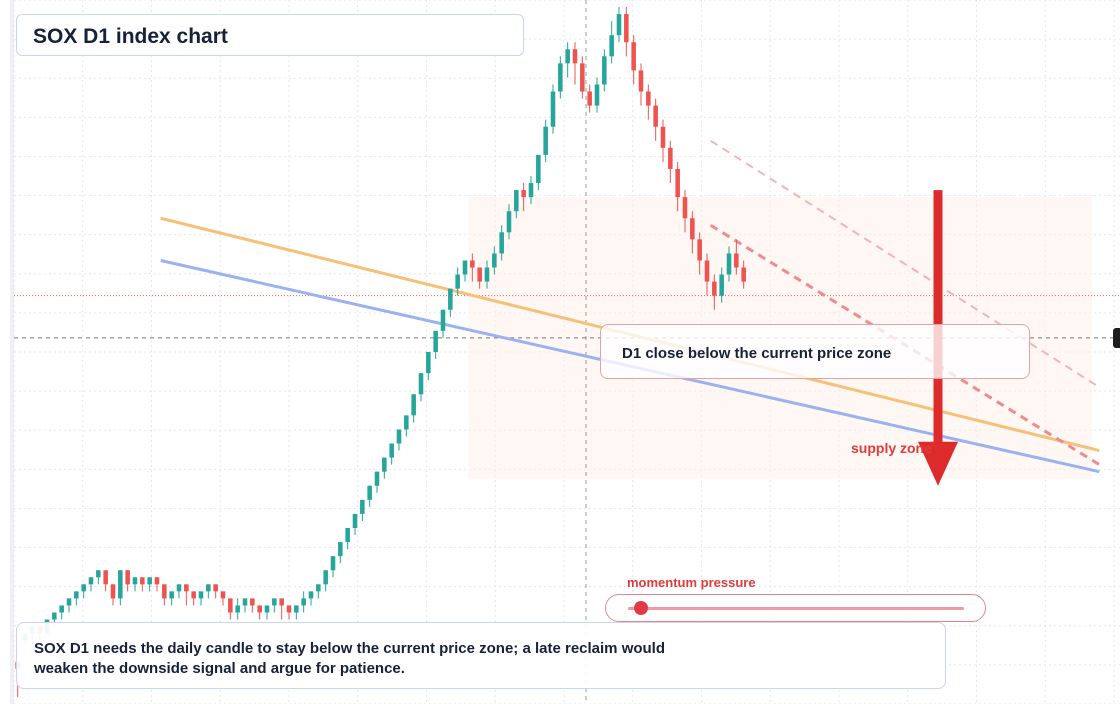 The image size is (1120, 704). What do you see at coordinates (938, 463) in the screenshot?
I see `downside-arrow-head` at bounding box center [938, 463].